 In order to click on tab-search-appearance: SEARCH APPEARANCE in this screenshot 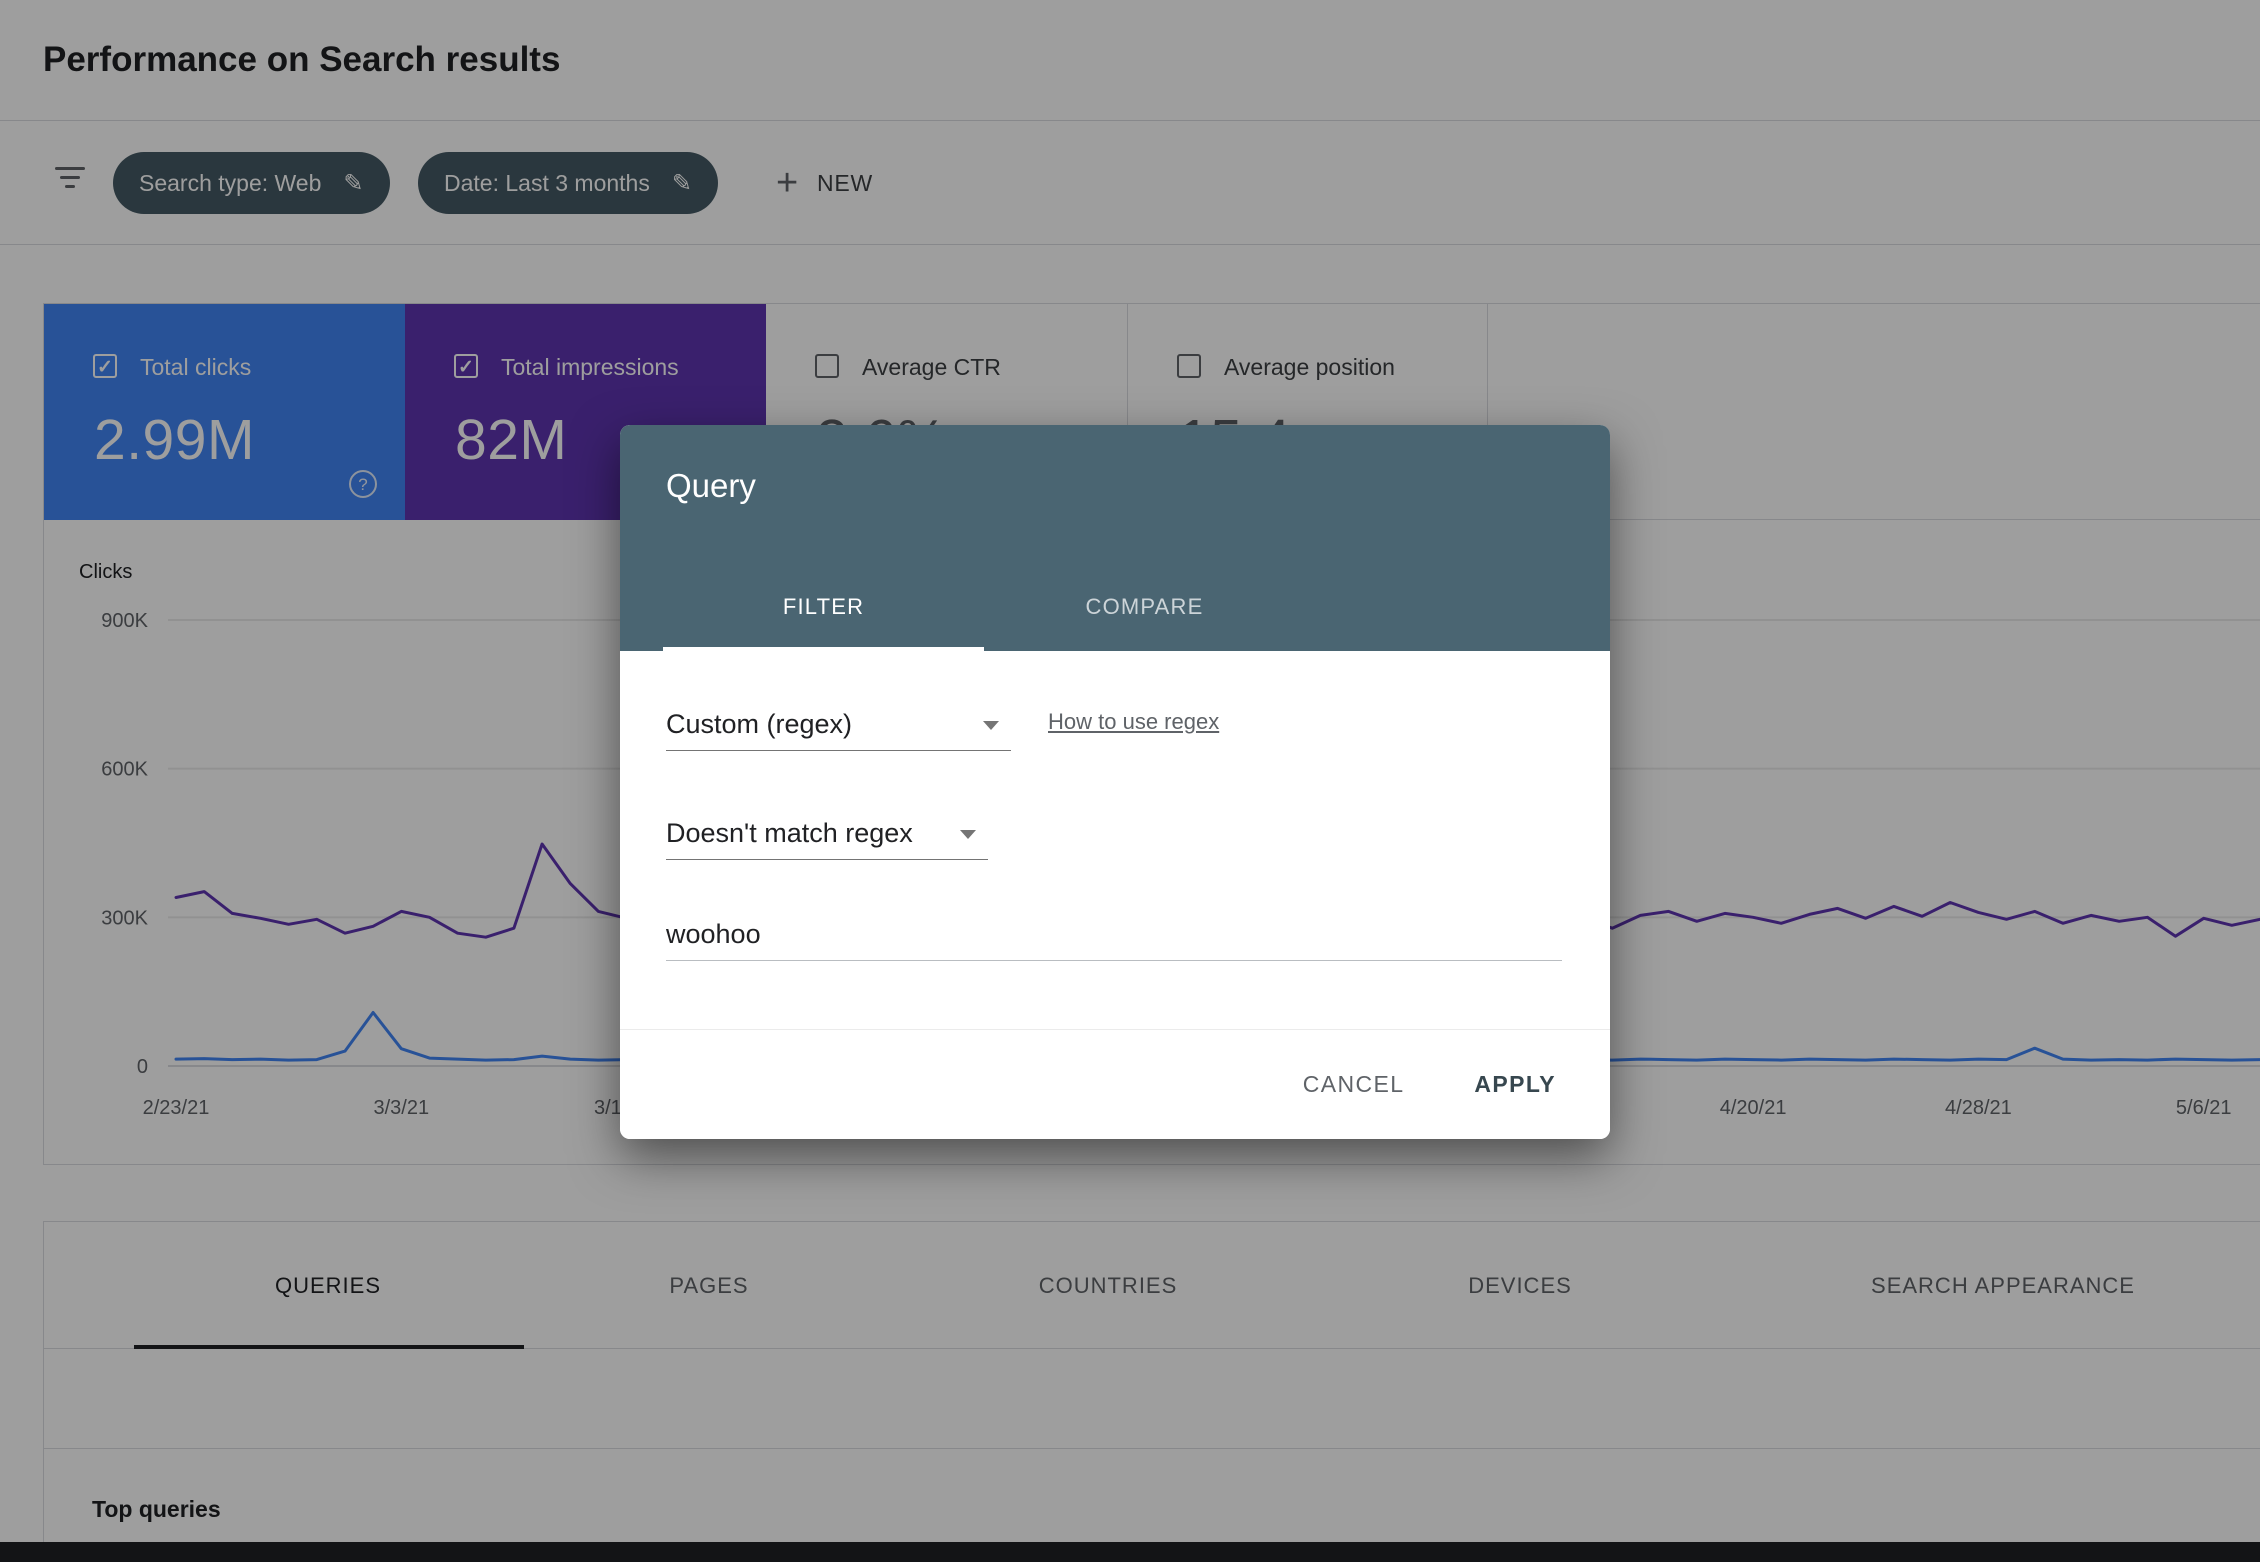, I will do `click(2003, 1285)`.